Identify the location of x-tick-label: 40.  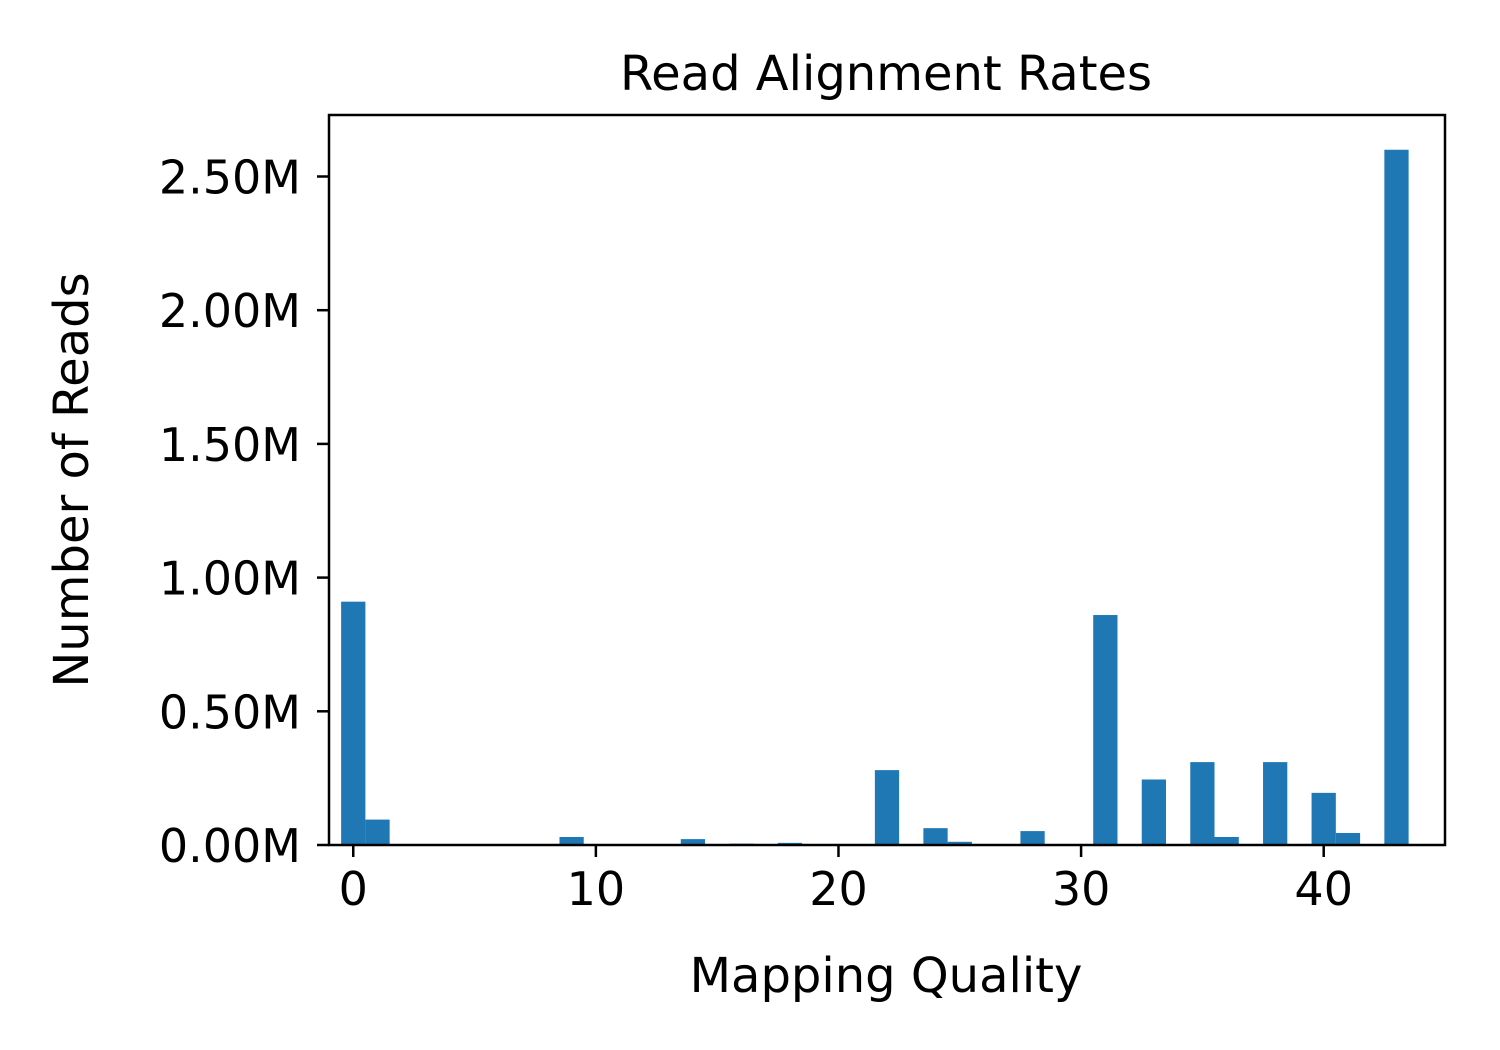
(1323, 889).